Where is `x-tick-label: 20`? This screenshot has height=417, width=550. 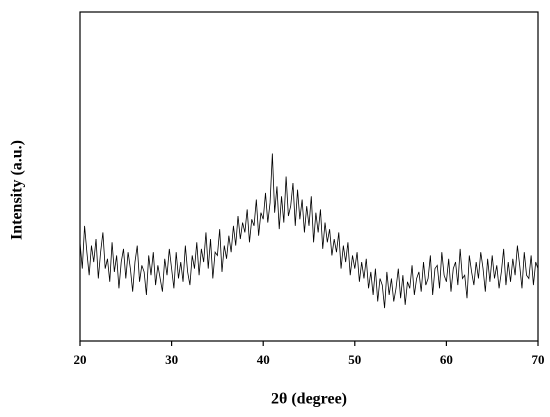 x-tick-label: 20 is located at coordinates (80, 359).